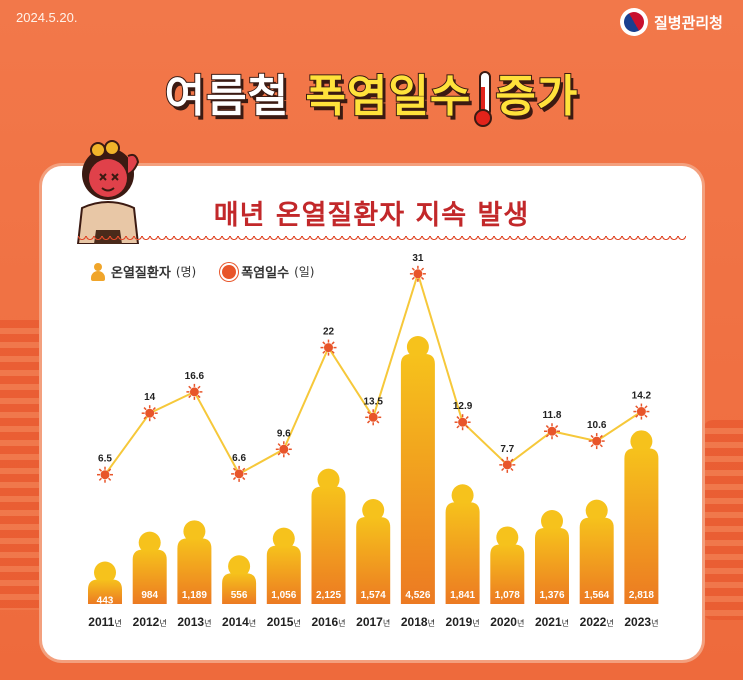 The width and height of the screenshot is (743, 680). Describe the element at coordinates (388, 96) in the screenshot. I see `title-yellow-a: 폭염일수` at that location.